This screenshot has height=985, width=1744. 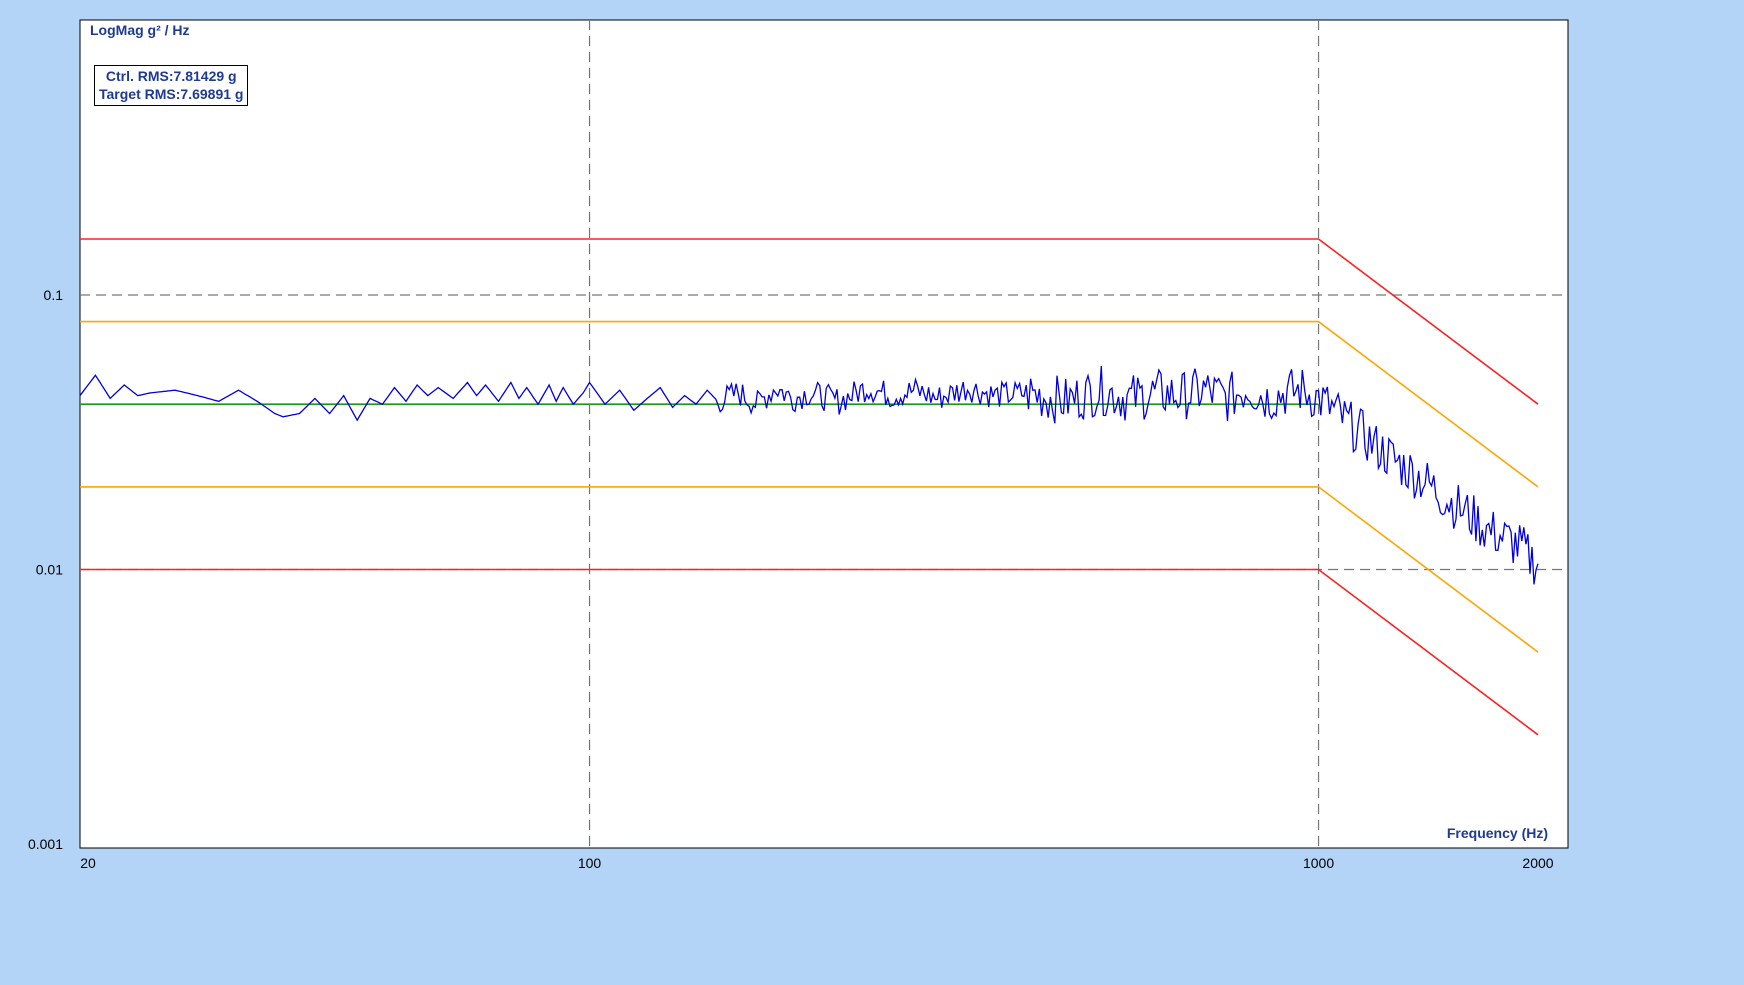 I want to click on rms-readout-box: Ctrl. RMS:7.81429 g Target RMS:7.69891 g, so click(x=171, y=85).